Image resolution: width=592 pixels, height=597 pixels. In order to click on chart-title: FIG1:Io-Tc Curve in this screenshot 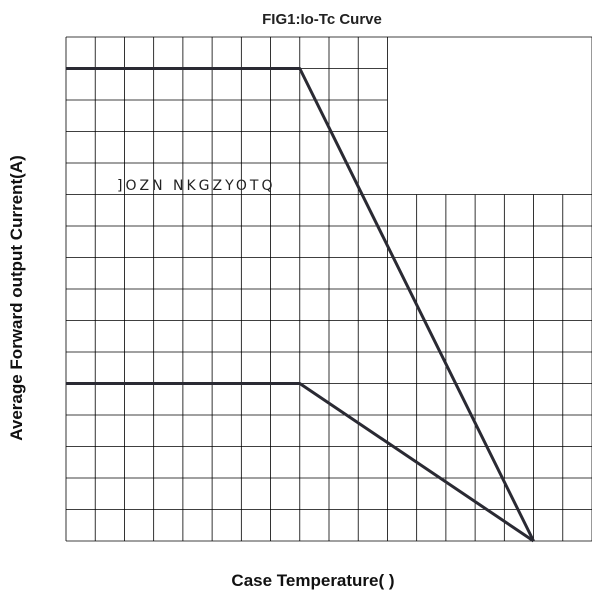, I will do `click(322, 19)`.